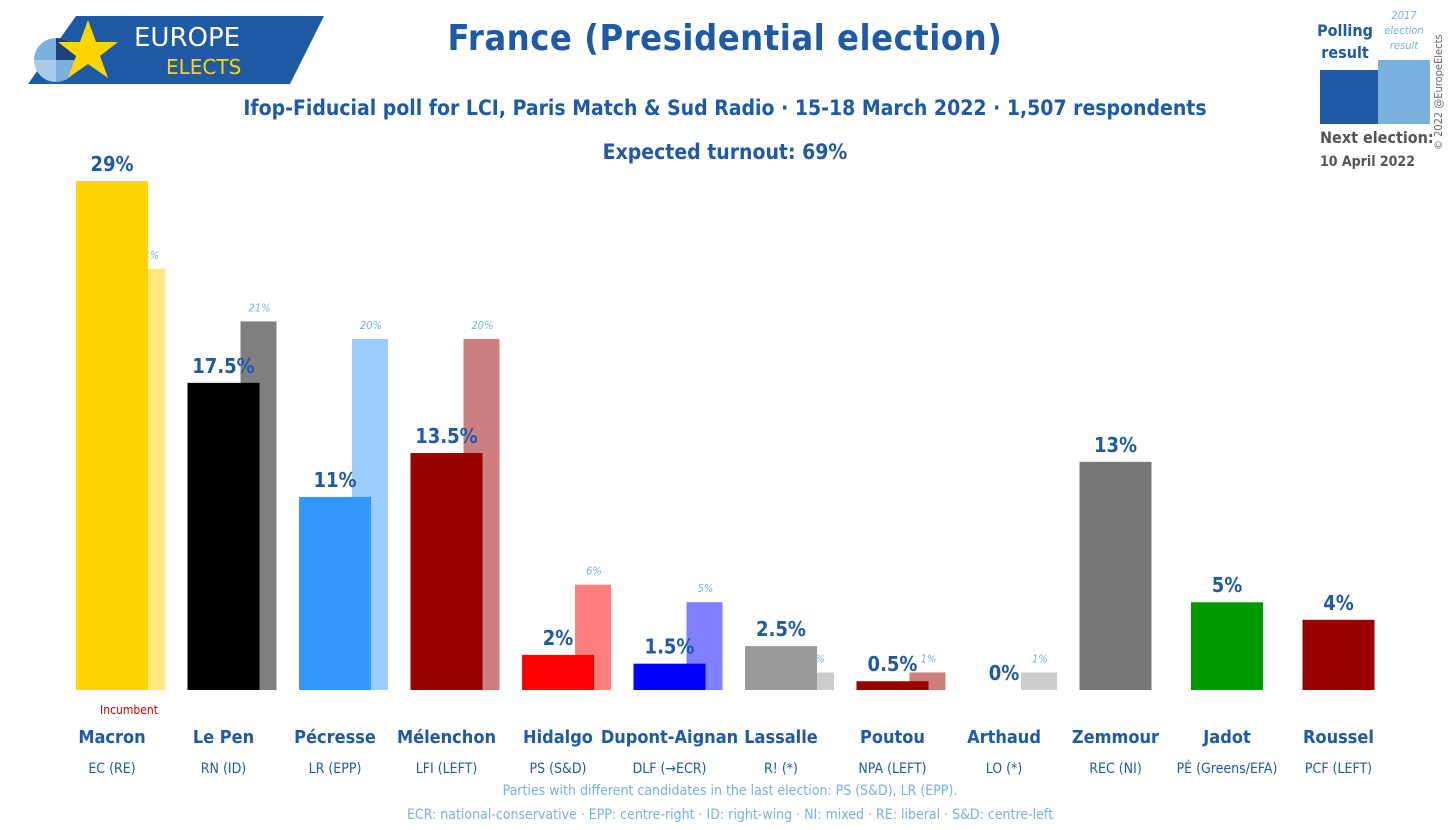  I want to click on legend-poll-swatch, so click(1349, 97).